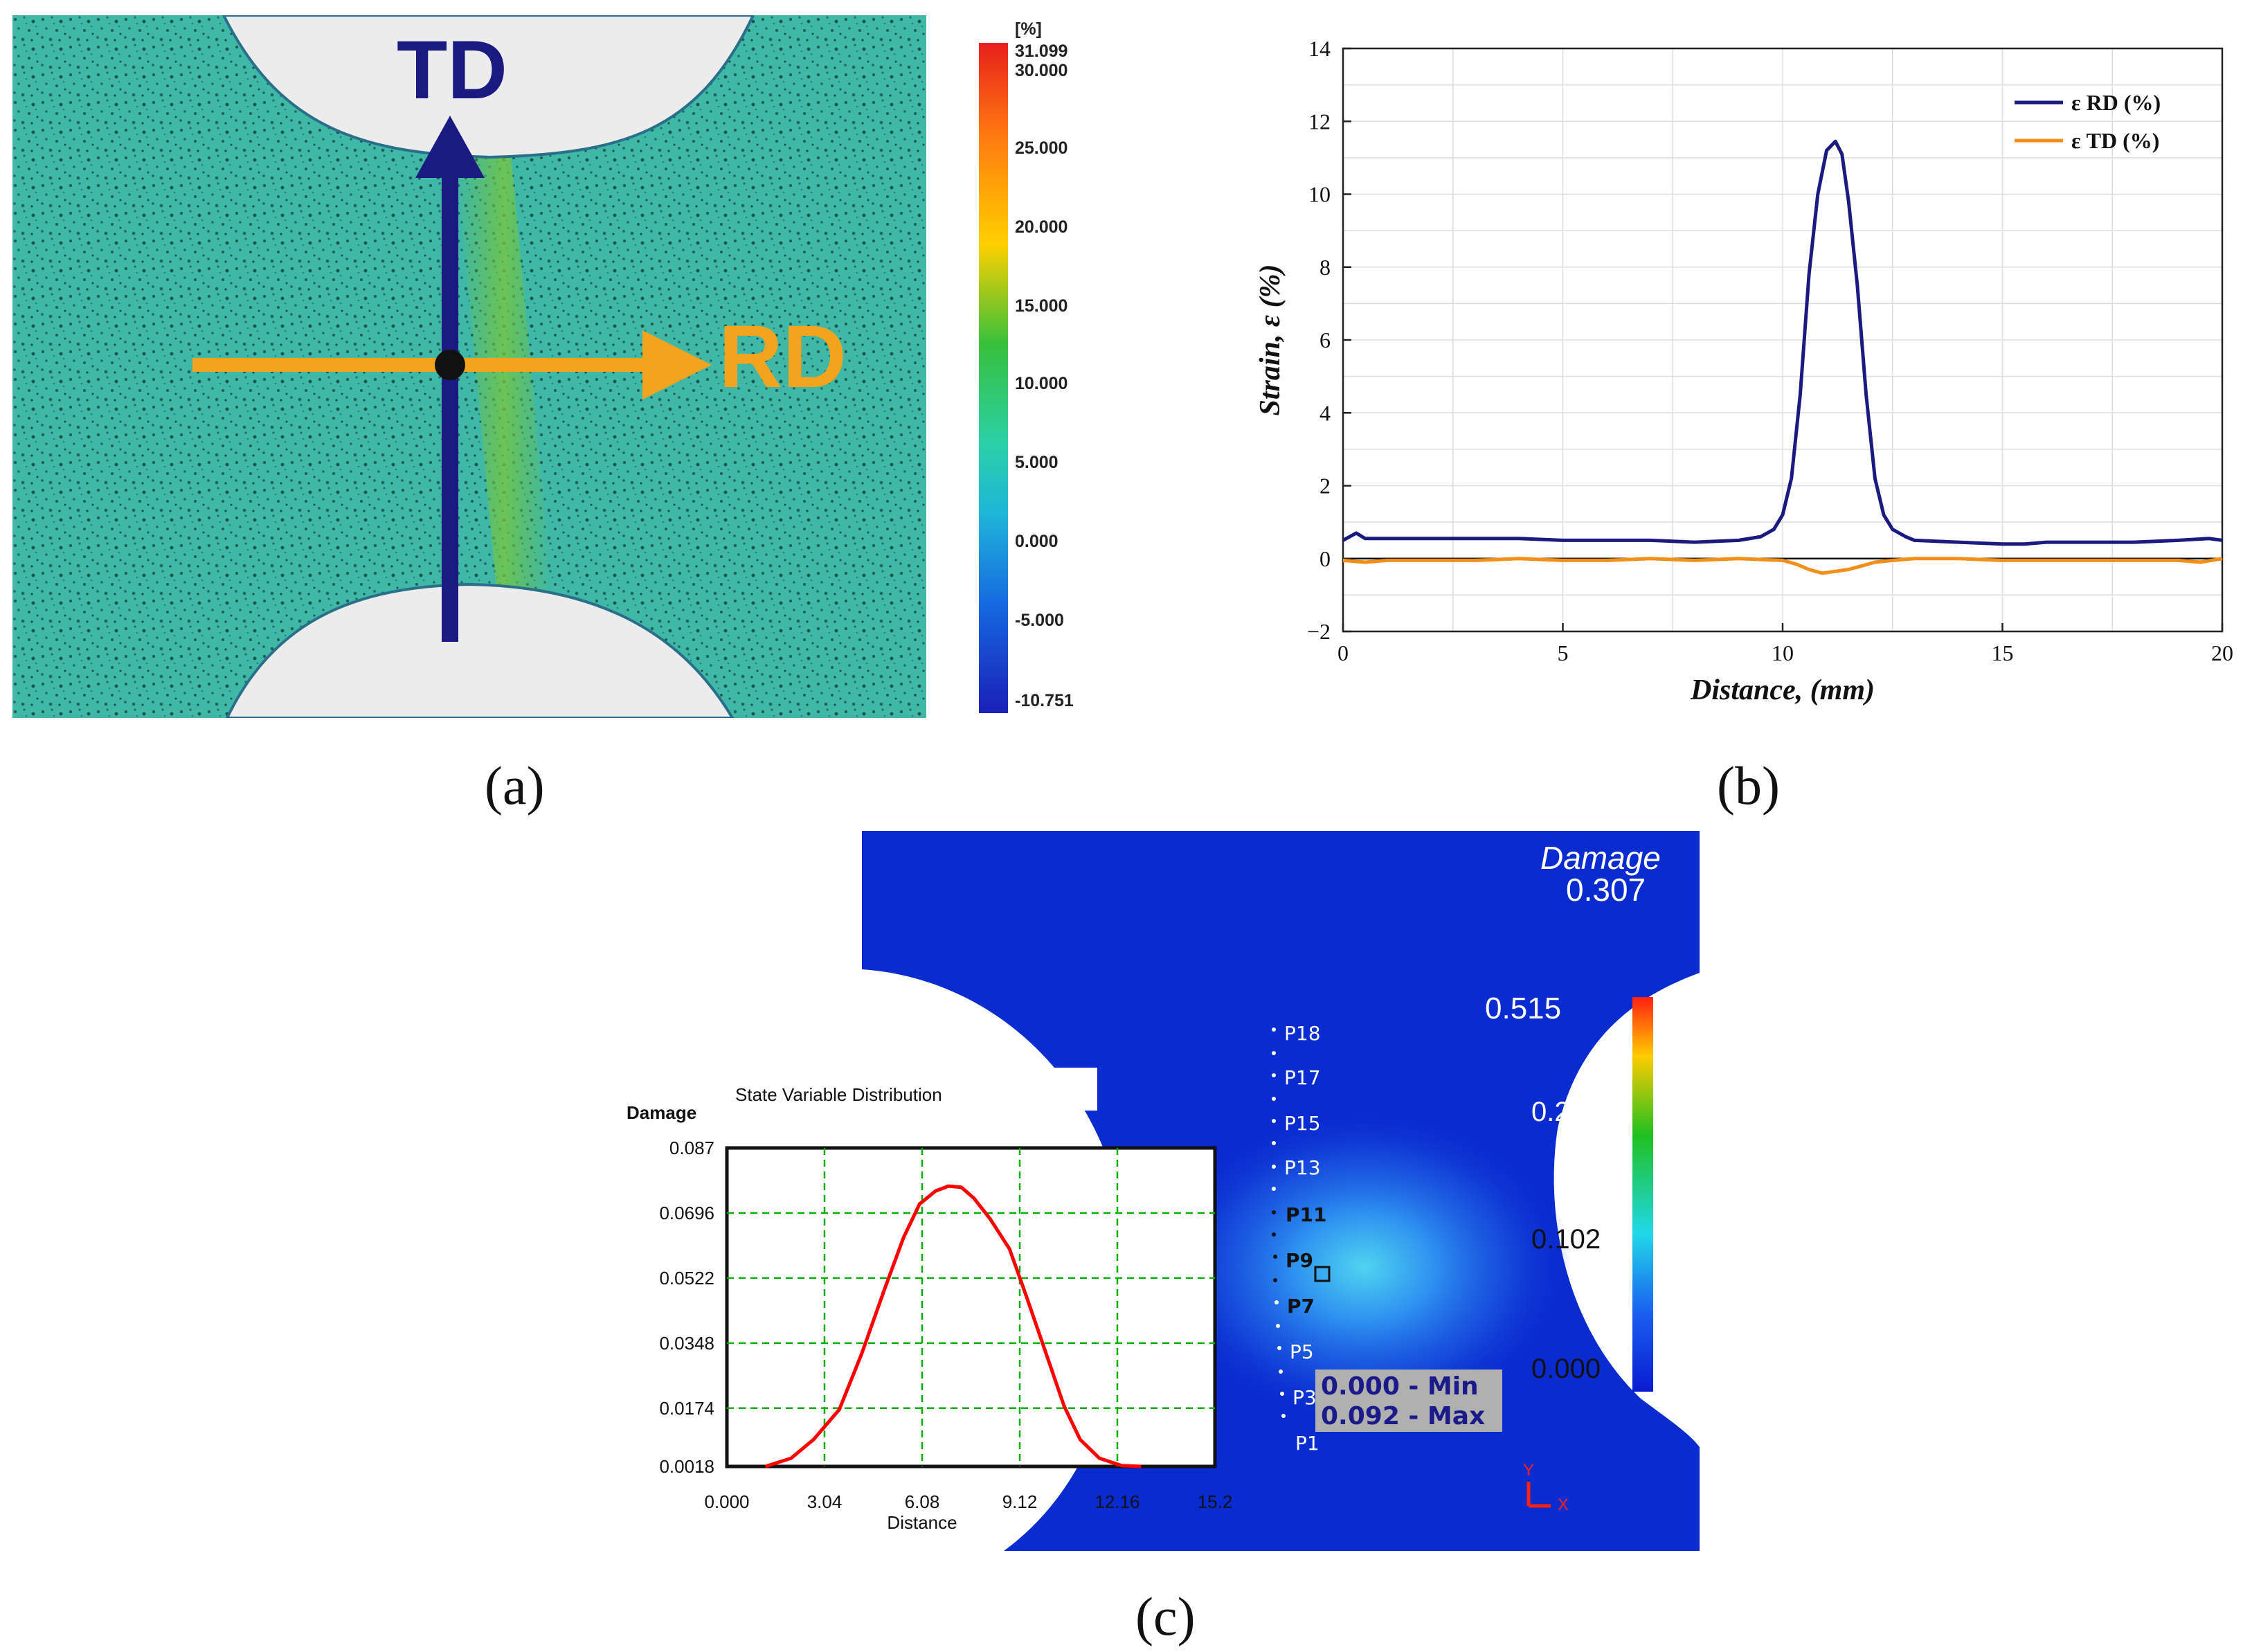  I want to click on rd-label: RD, so click(783, 356).